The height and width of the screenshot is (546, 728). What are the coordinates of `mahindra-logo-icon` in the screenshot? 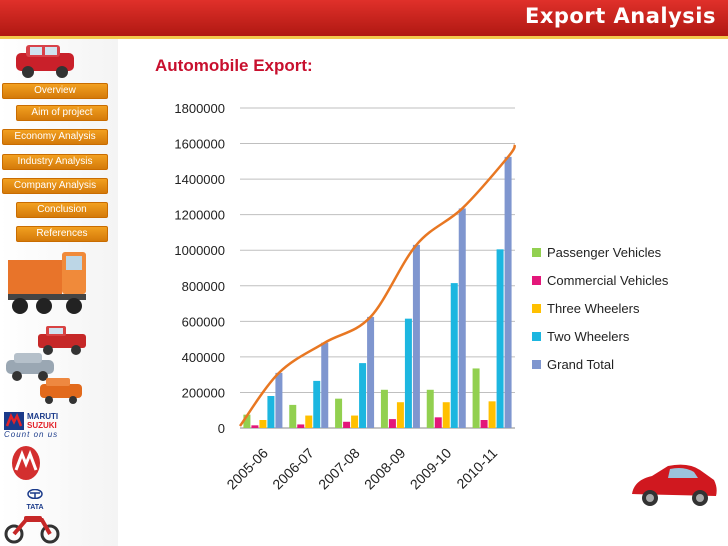 It's located at (26, 463).